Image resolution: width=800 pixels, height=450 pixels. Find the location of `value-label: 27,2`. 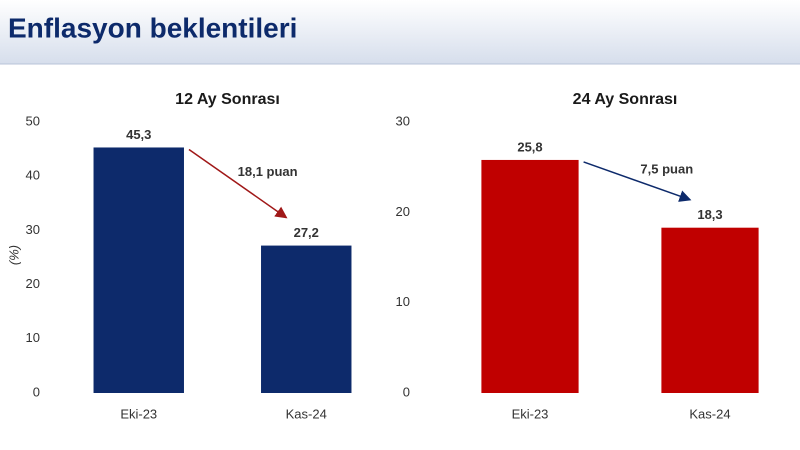

value-label: 27,2 is located at coordinates (306, 232).